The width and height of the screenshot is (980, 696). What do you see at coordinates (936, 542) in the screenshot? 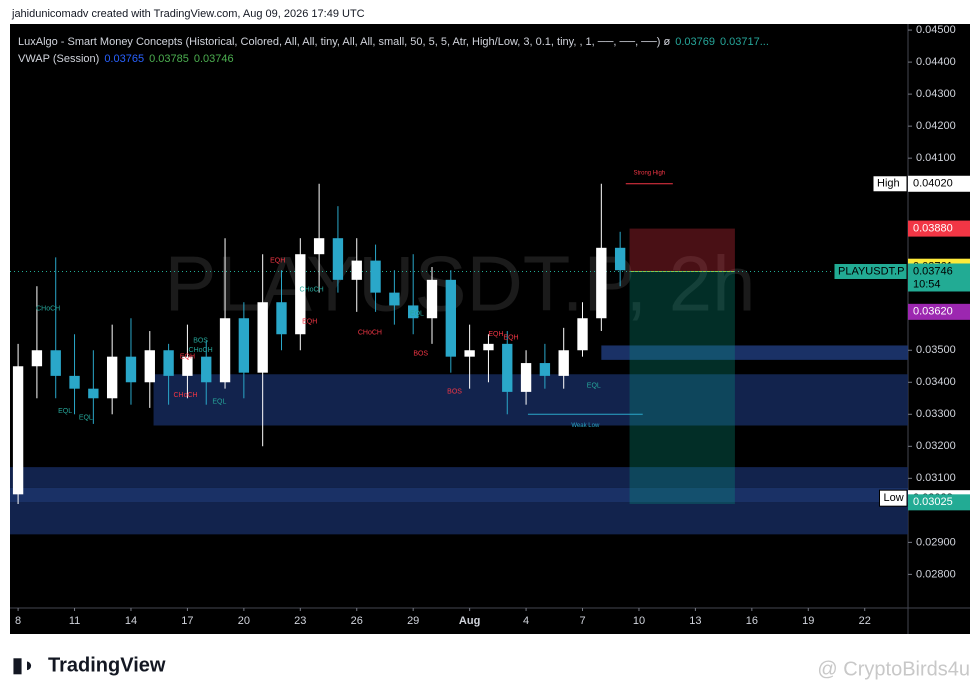
I see `y-tick-label: 0.02900` at bounding box center [936, 542].